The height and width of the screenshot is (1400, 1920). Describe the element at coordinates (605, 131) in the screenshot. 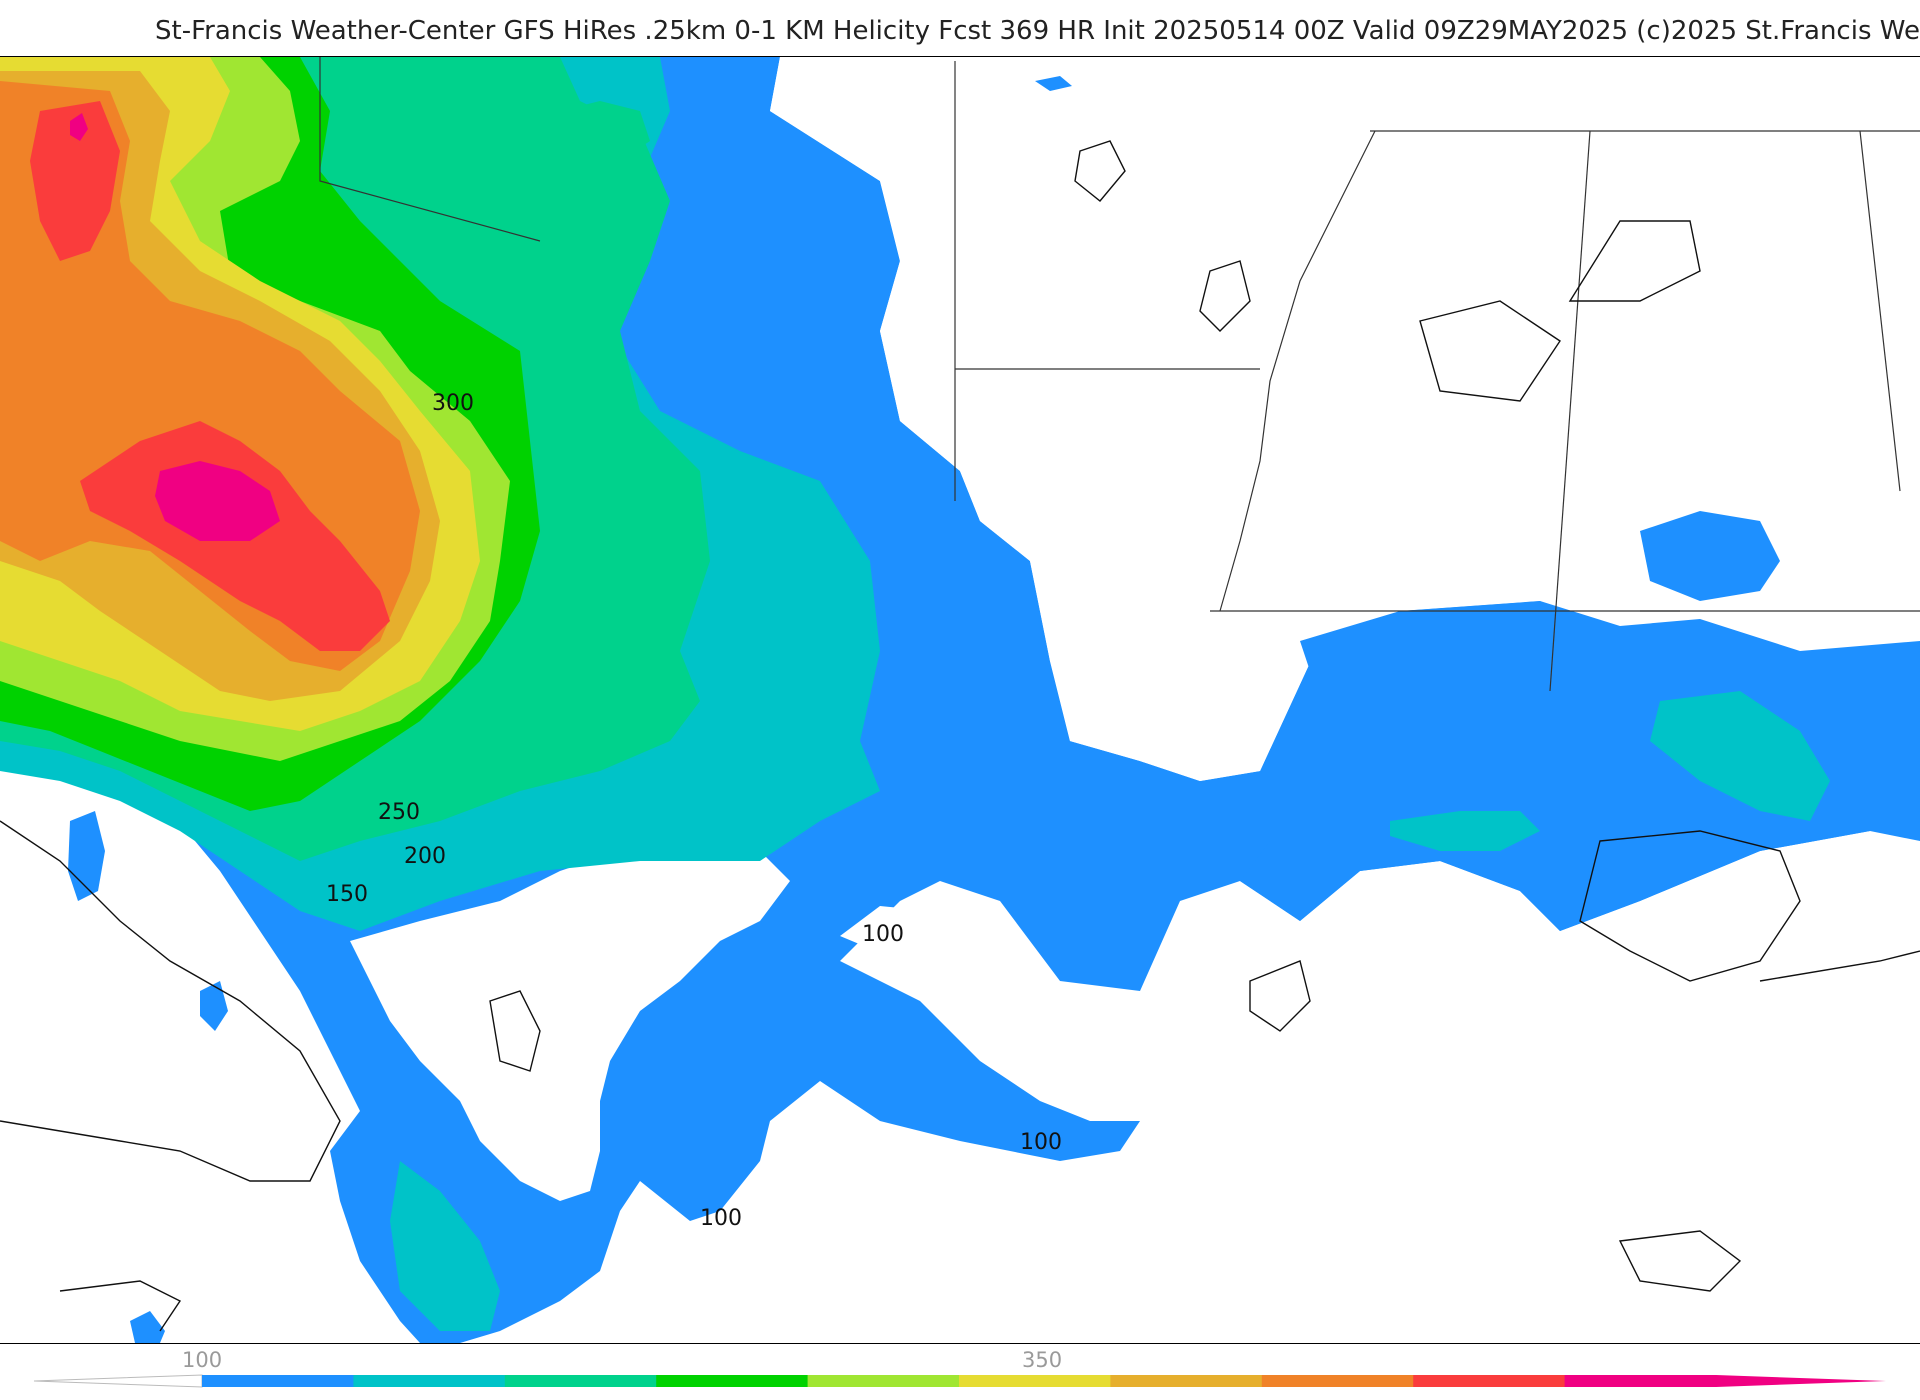

I see `teal-blob-north` at that location.